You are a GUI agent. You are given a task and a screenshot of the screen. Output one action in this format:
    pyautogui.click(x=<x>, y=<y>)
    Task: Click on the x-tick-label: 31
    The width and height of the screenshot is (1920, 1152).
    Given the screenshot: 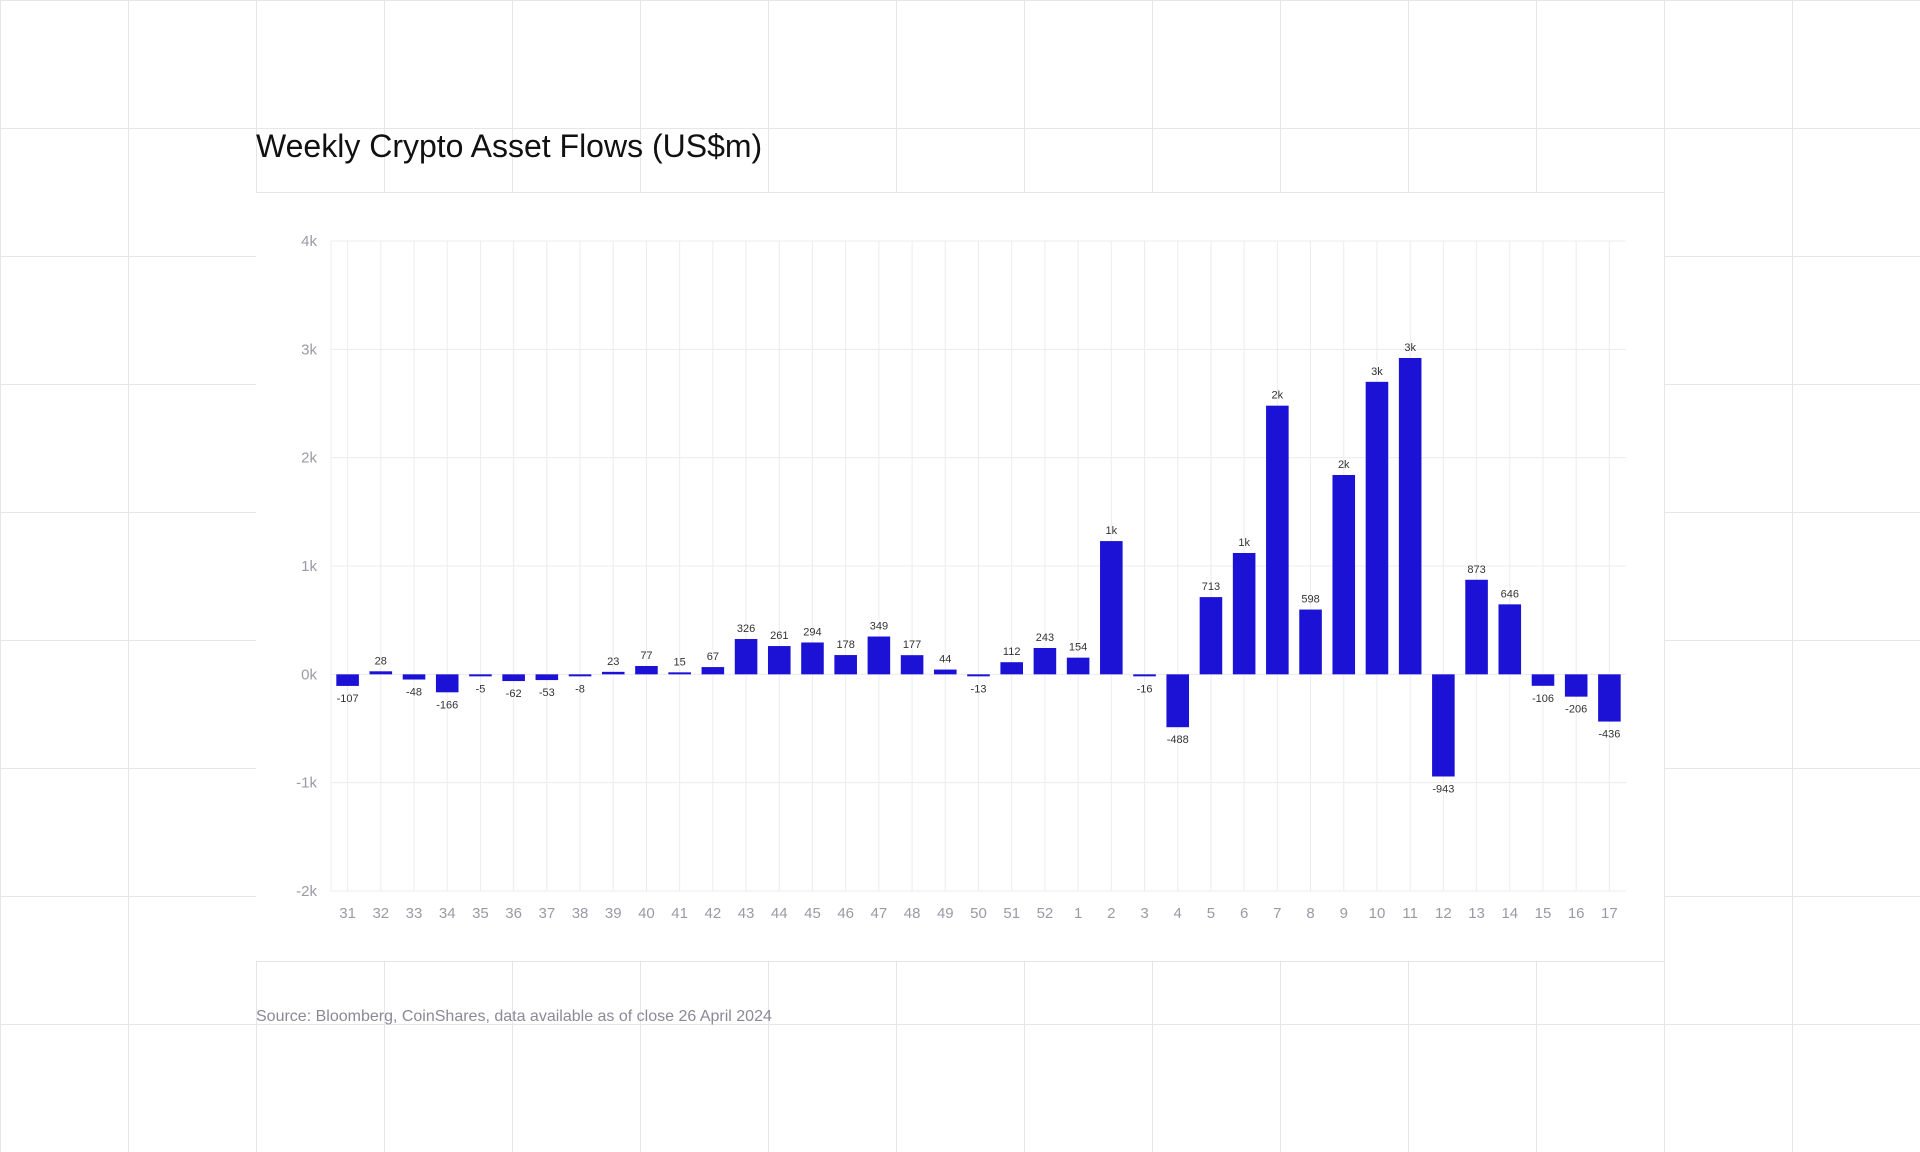 What is the action you would take?
    pyautogui.click(x=347, y=913)
    